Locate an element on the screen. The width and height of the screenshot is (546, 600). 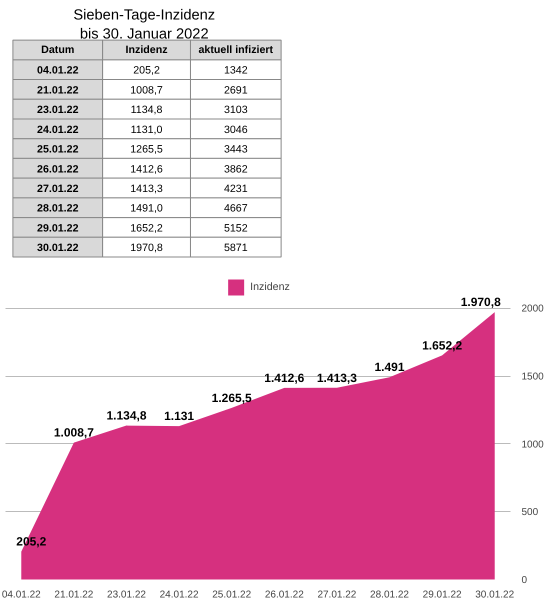
data-label: 1413,3 is located at coordinates (146, 189).